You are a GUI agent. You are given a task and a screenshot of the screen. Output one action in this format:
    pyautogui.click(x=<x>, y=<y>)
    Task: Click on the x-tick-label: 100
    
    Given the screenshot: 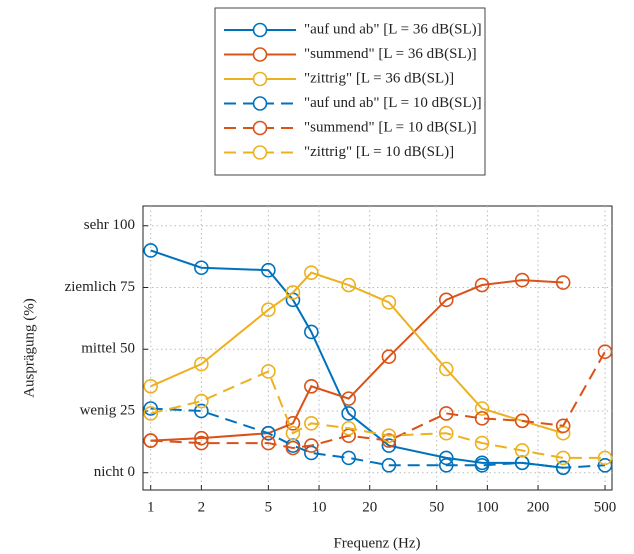 What is the action you would take?
    pyautogui.click(x=487, y=507)
    